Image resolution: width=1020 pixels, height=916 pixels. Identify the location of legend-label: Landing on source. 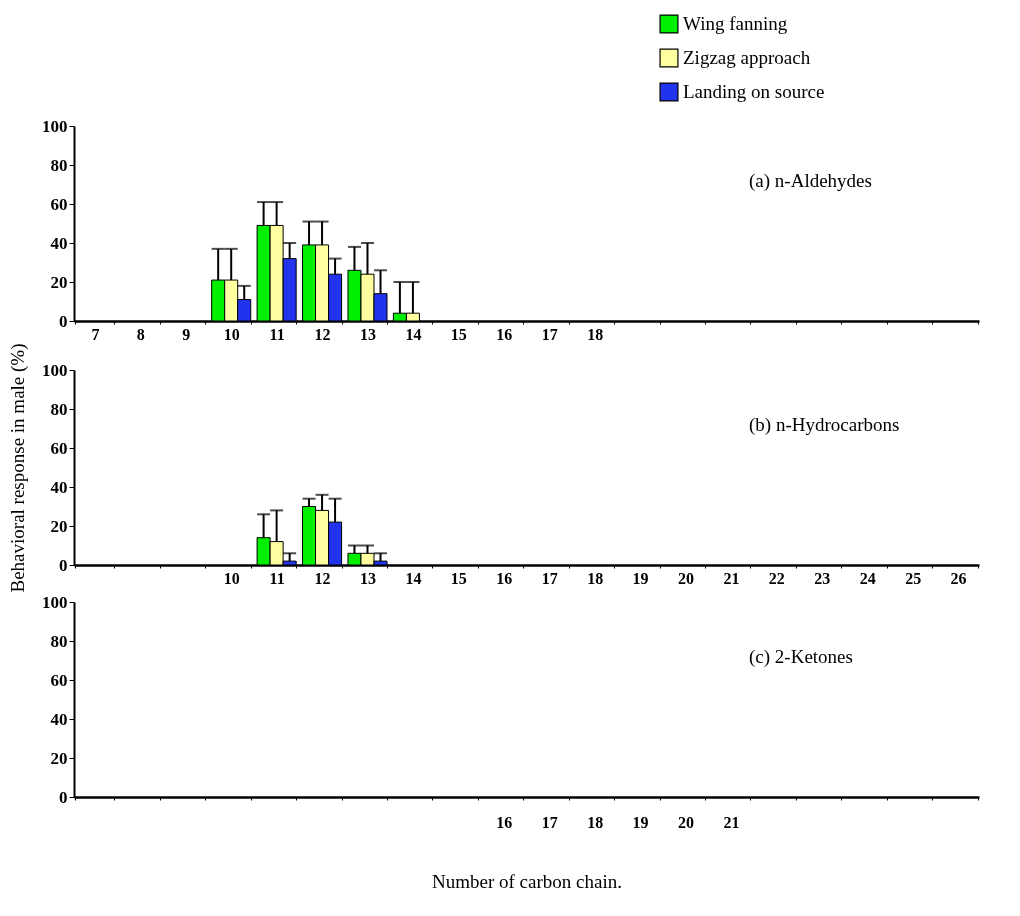
(754, 91).